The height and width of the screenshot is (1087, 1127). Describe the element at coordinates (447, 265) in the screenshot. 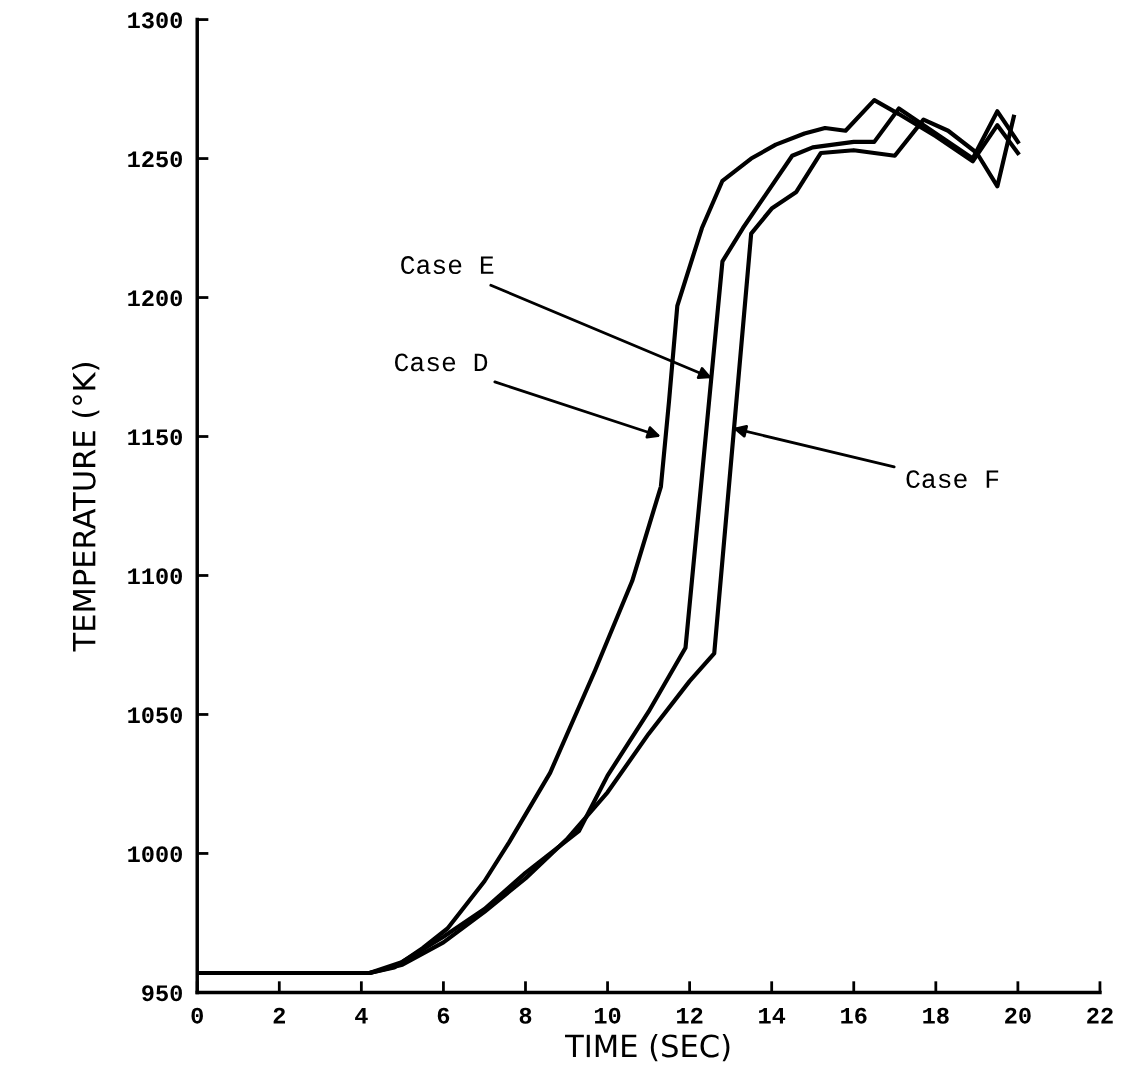

I see `annotation: Case E` at that location.